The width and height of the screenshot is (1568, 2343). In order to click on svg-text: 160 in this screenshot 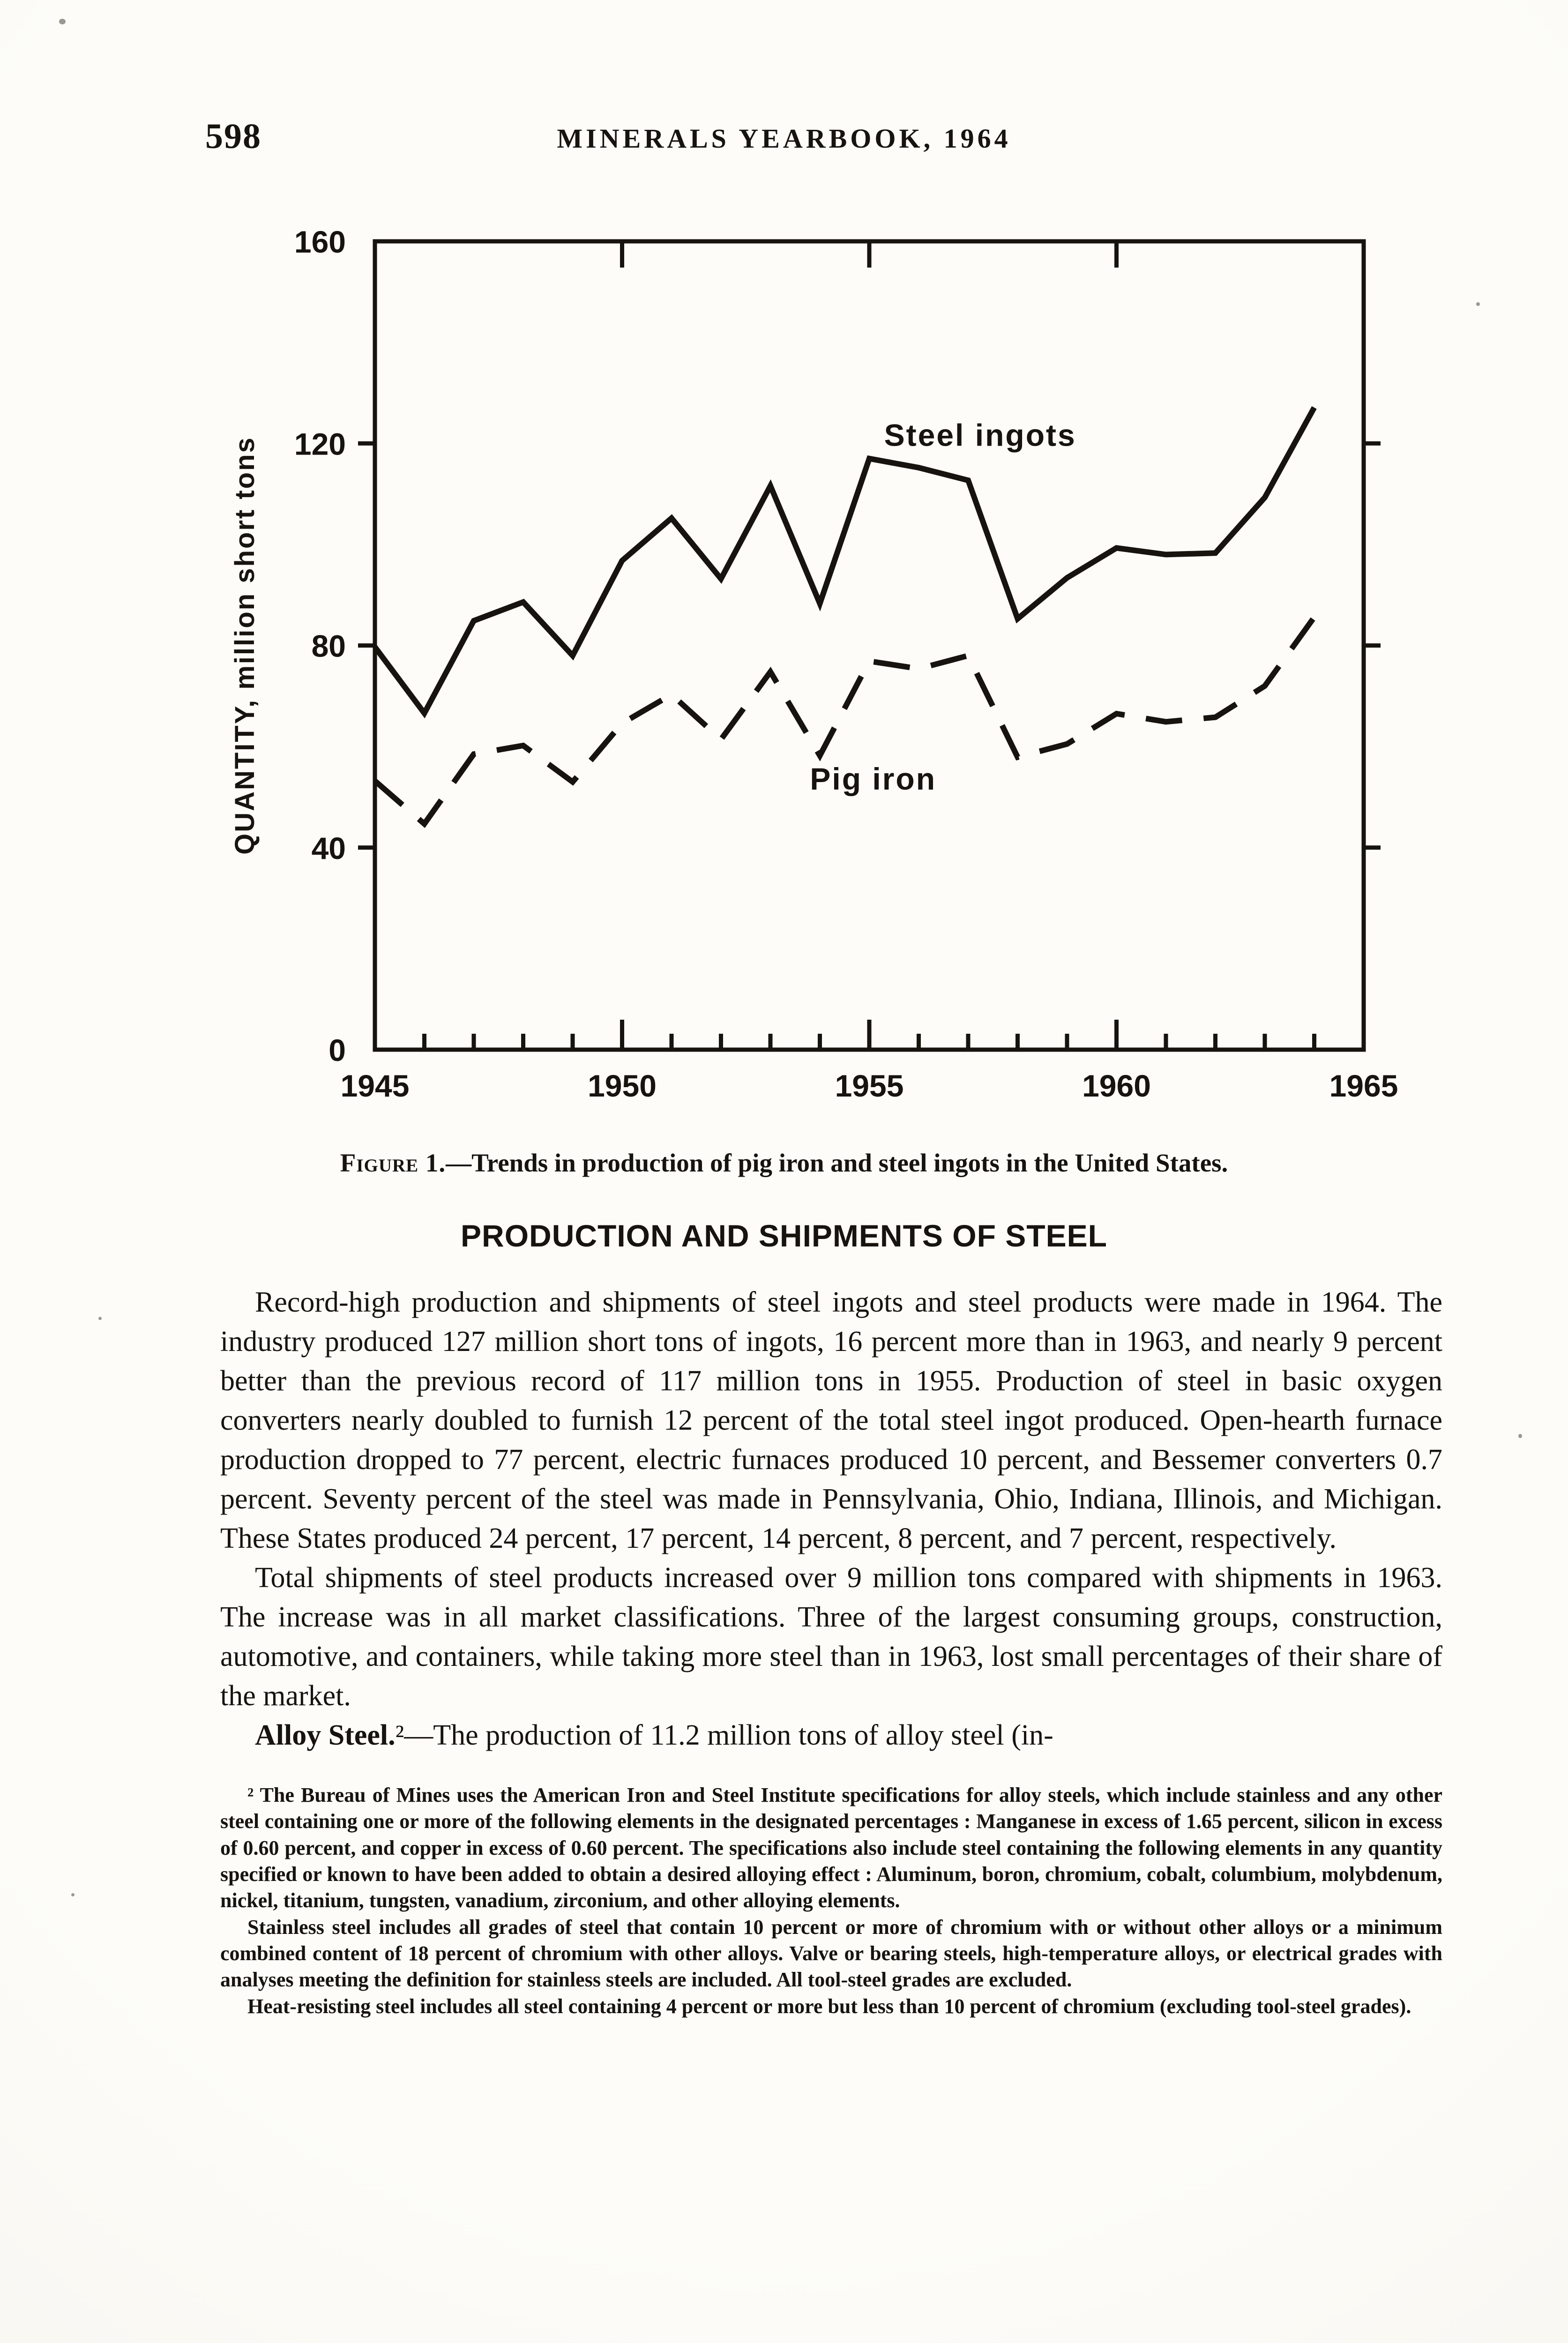, I will do `click(320, 241)`.